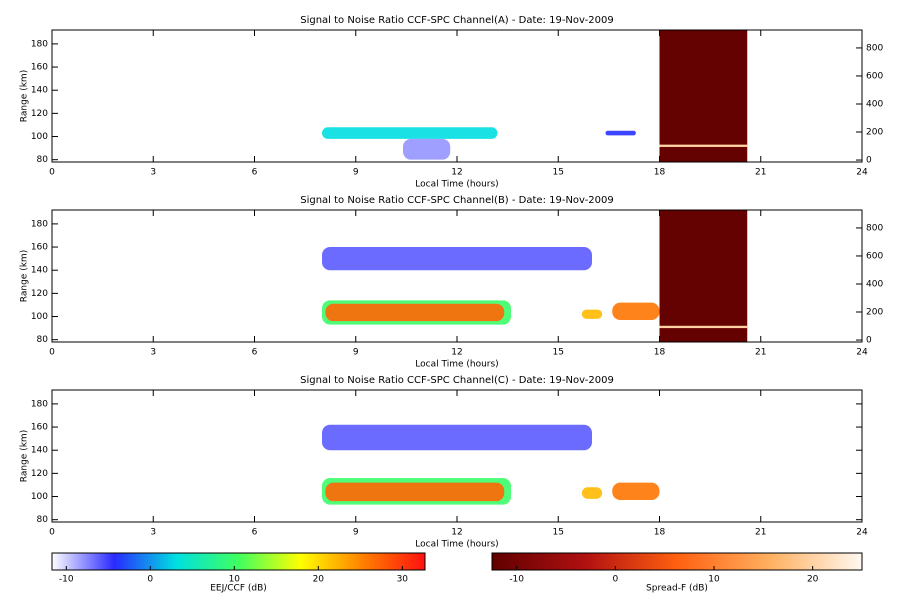 This screenshot has height=600, width=900. I want to click on colorbar-label: Spread-F (dB), so click(677, 589).